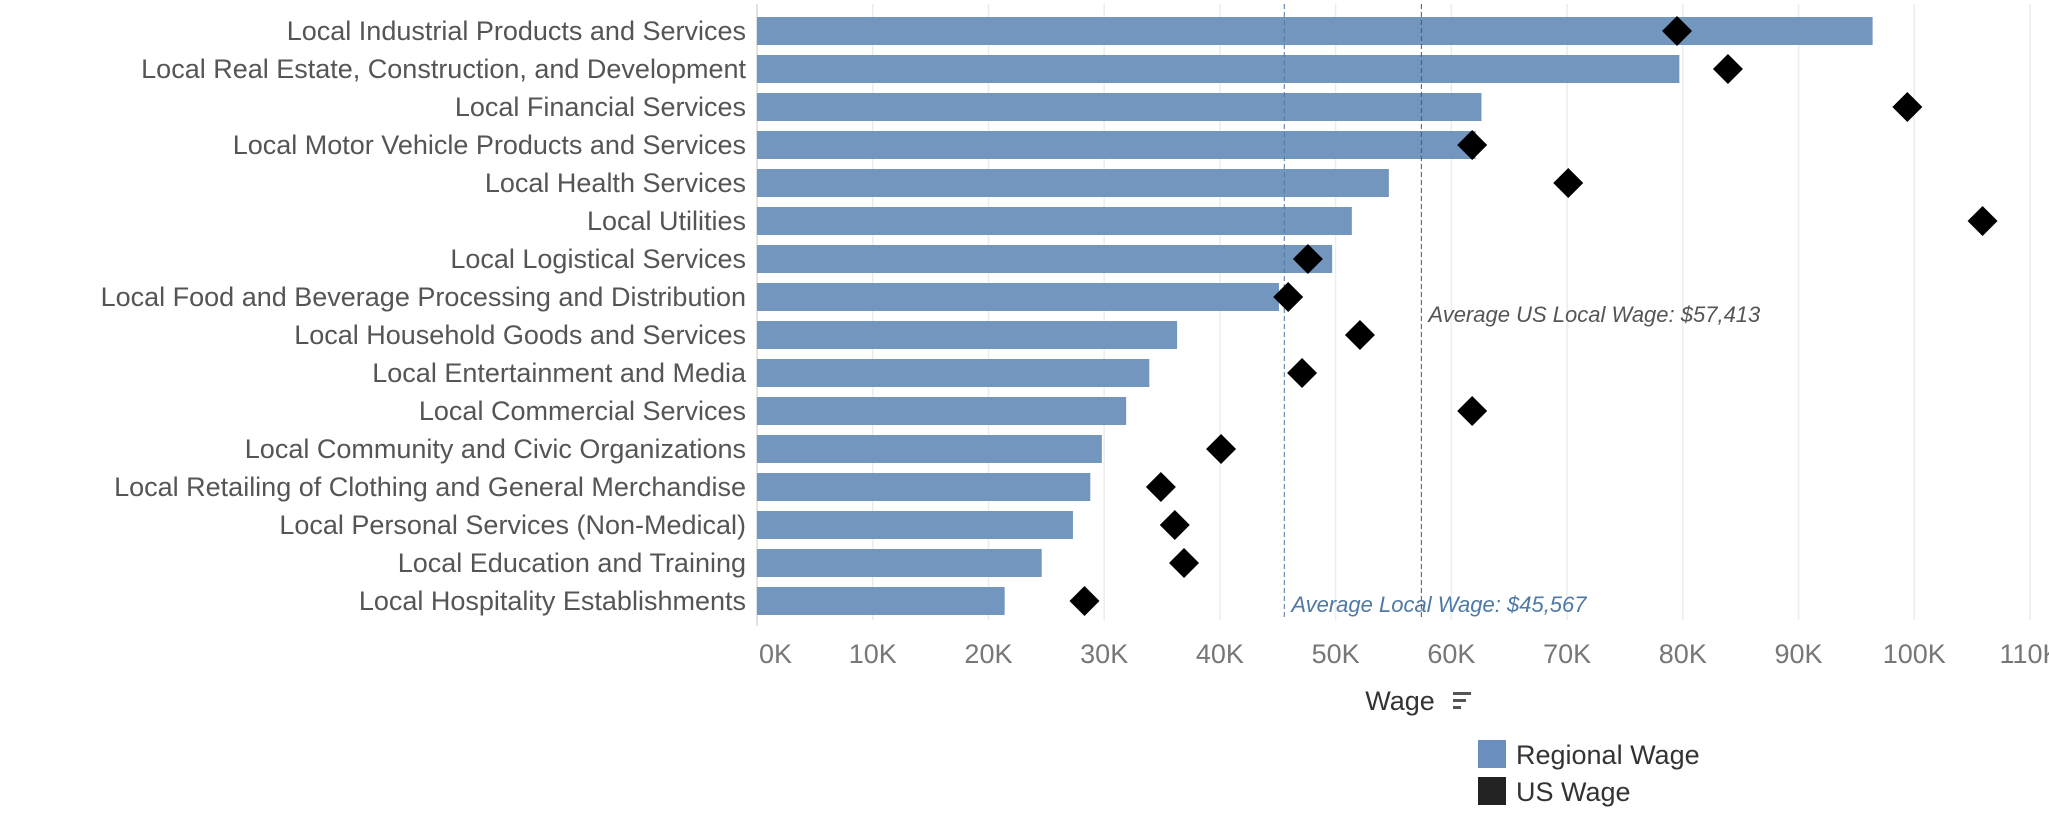  Describe the element at coordinates (666, 221) in the screenshot. I see `category-label: Local Utilities` at that location.